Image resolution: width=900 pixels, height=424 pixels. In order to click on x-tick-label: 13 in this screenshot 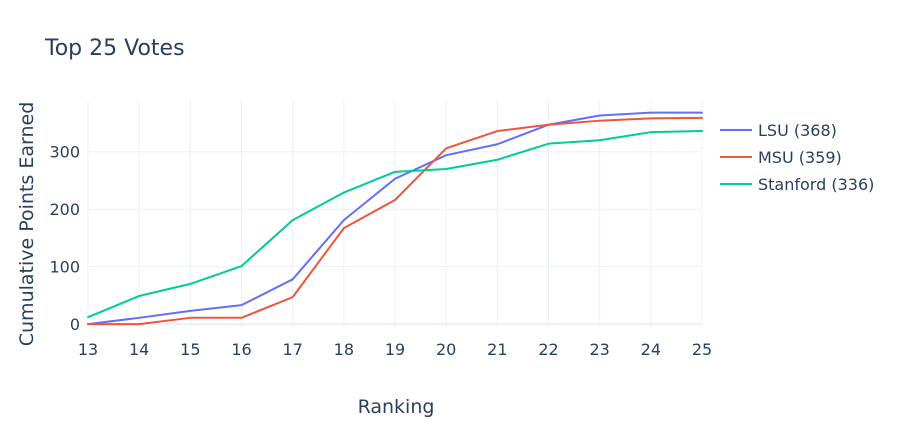, I will do `click(88, 349)`.